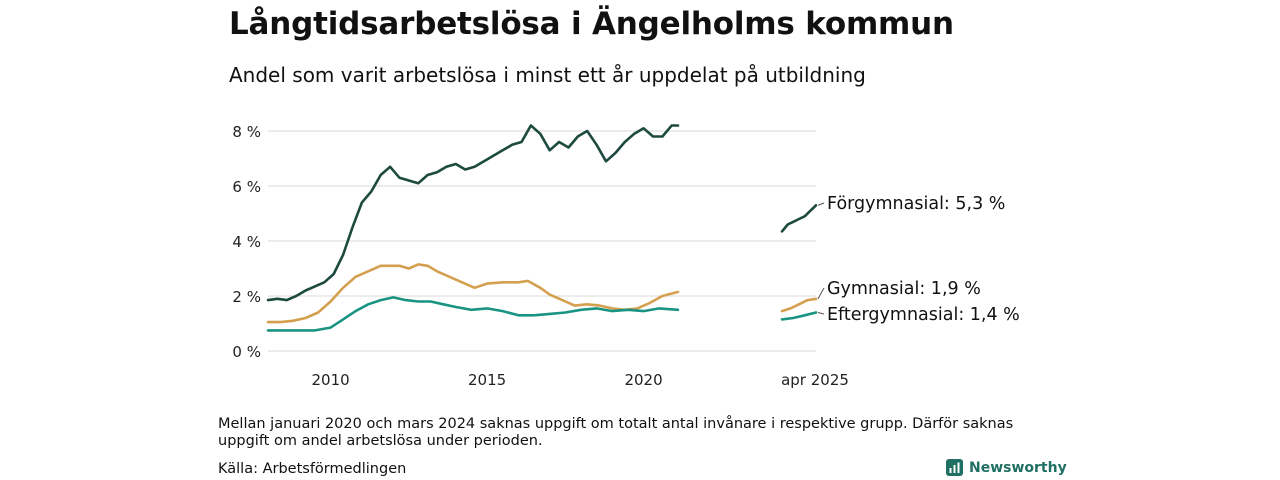 This screenshot has width=1280, height=480. I want to click on x-tick-label: 2010, so click(331, 380).